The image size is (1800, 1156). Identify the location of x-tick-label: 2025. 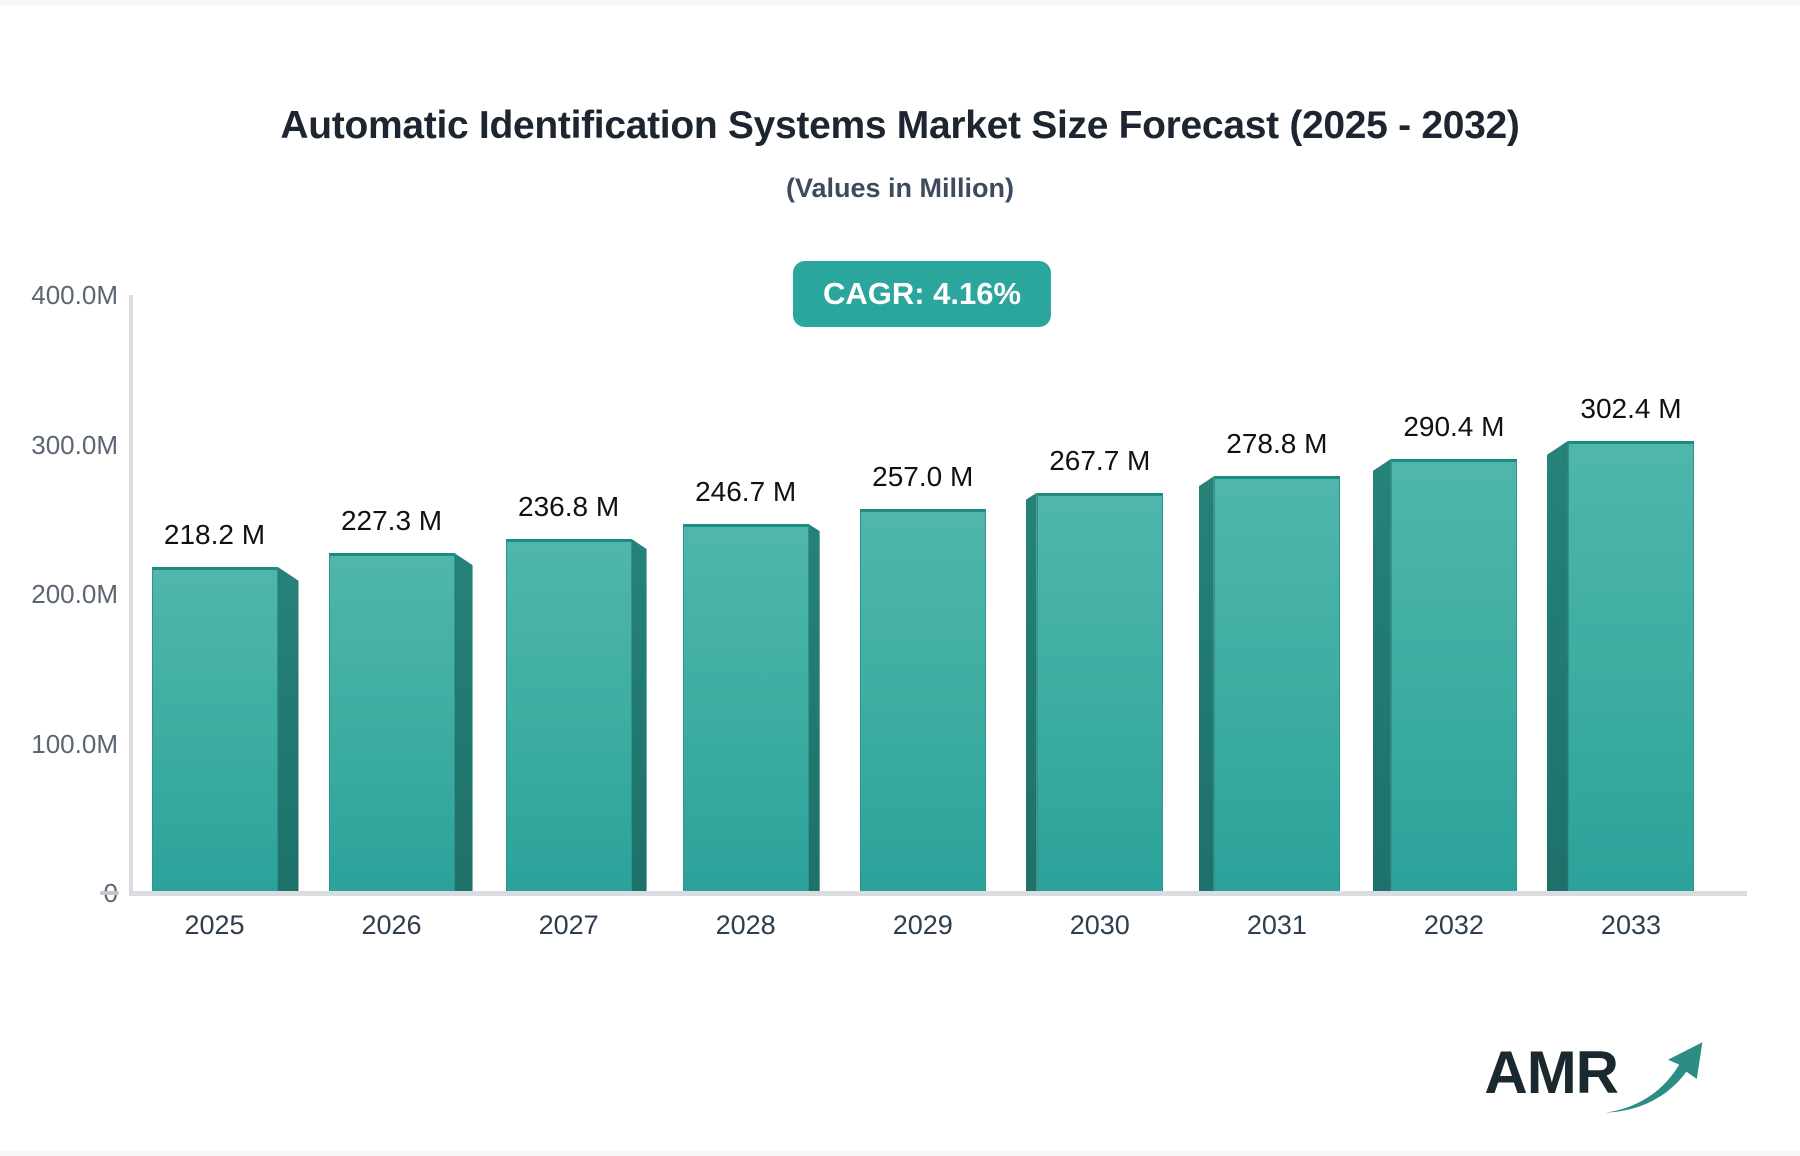
(214, 925).